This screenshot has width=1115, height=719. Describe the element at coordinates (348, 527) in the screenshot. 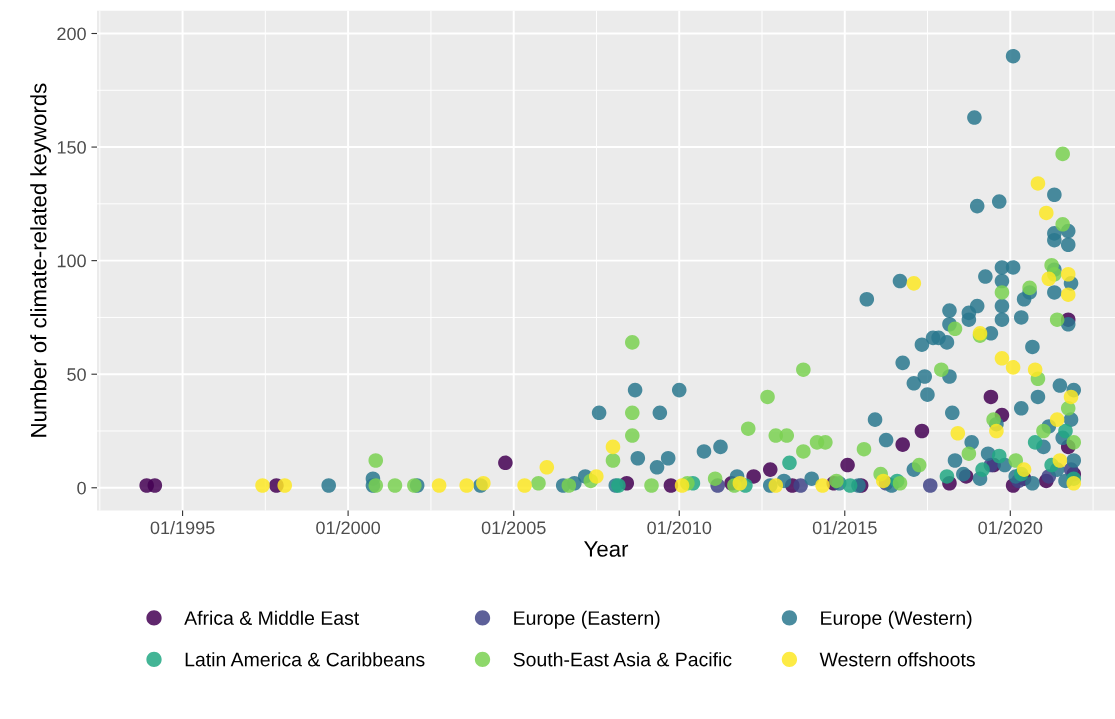

I see `x-tick-label: 01/2000` at that location.